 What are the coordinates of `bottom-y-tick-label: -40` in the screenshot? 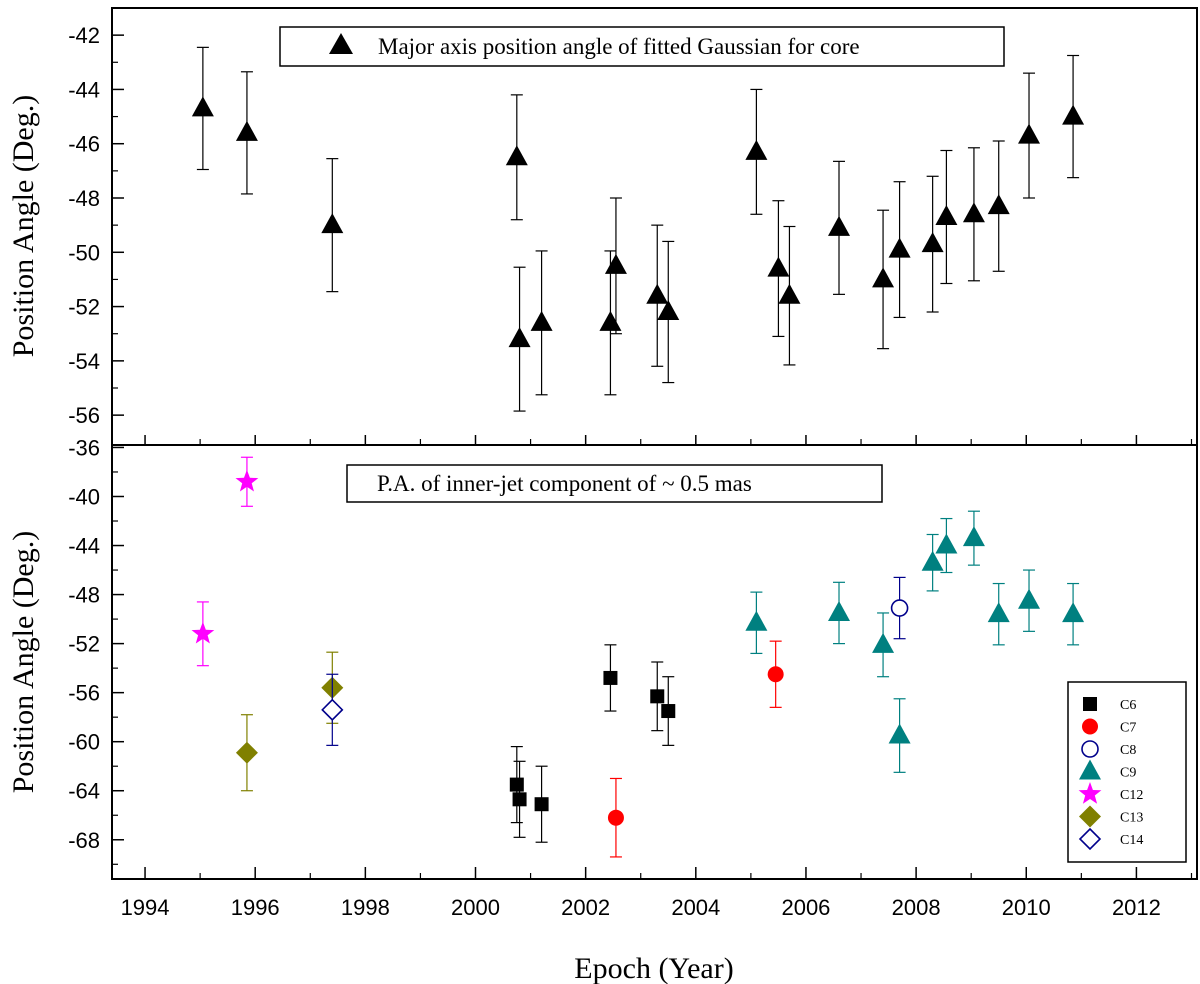 It's located at (84, 496).